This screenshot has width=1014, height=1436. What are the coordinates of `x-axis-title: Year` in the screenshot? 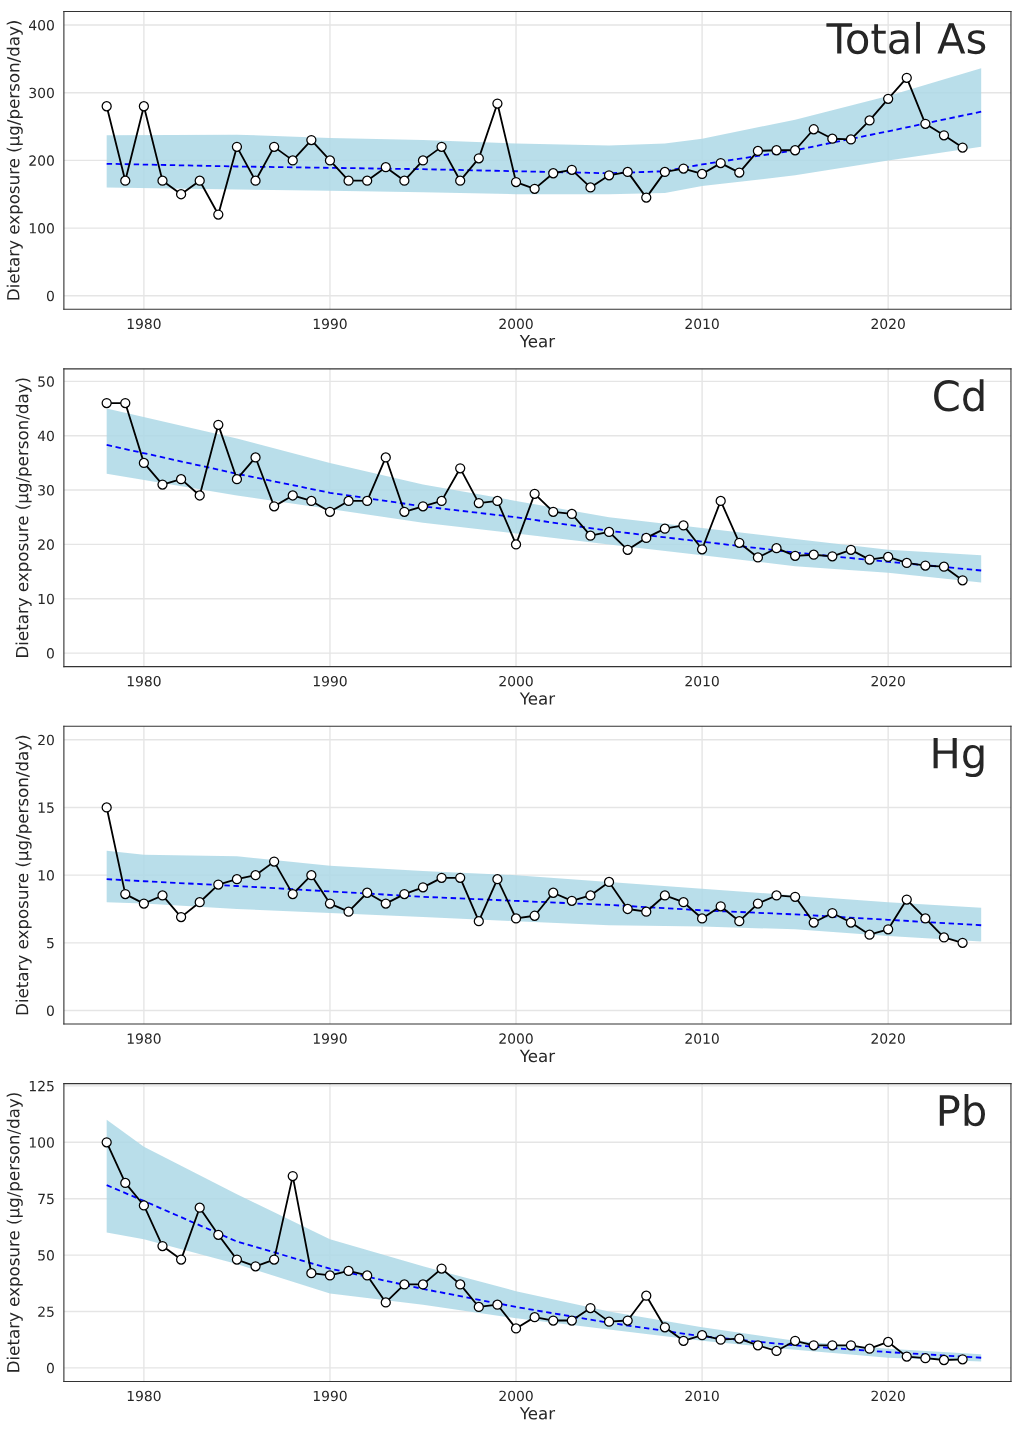 It's located at (537, 1056).